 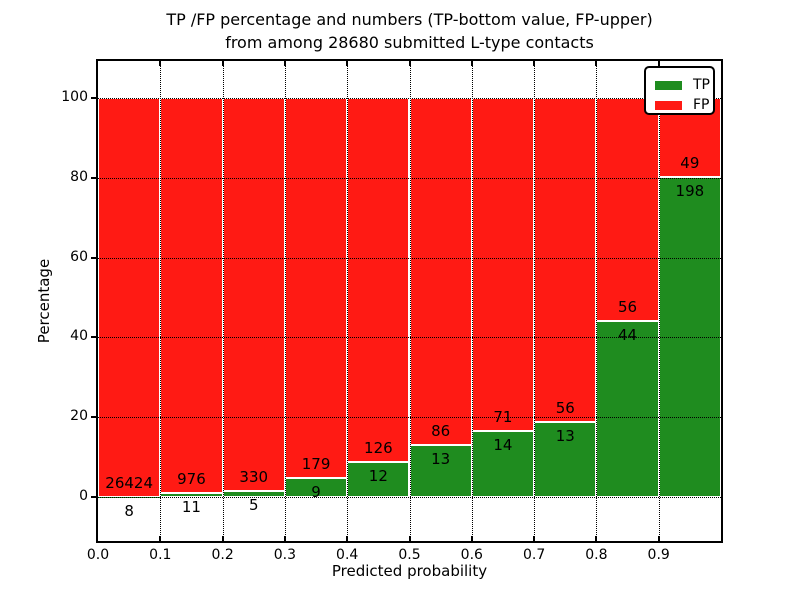 What do you see at coordinates (254, 477) in the screenshot?
I see `fp-count-label: 330` at bounding box center [254, 477].